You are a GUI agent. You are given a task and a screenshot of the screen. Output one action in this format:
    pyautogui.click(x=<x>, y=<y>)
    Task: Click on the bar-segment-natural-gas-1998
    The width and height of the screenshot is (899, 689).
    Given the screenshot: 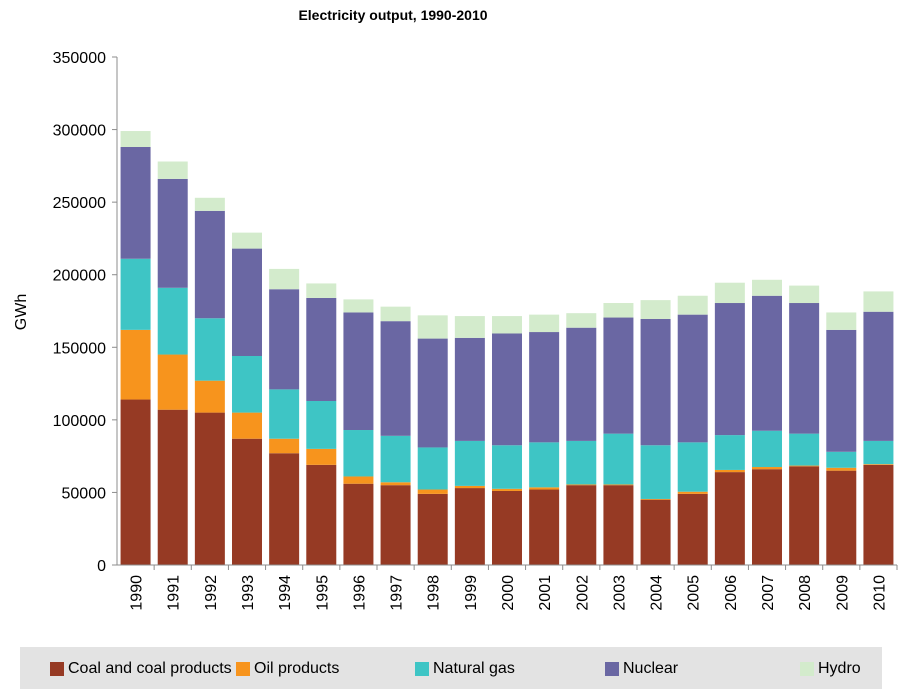 What is the action you would take?
    pyautogui.click(x=432, y=468)
    